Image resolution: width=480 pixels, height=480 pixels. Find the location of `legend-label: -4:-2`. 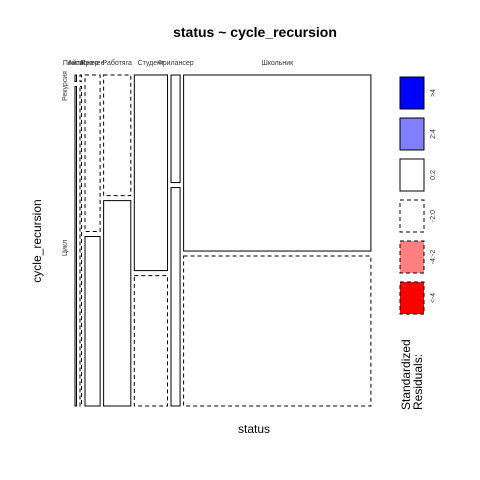

legend-label: -4:-2 is located at coordinates (433, 257).